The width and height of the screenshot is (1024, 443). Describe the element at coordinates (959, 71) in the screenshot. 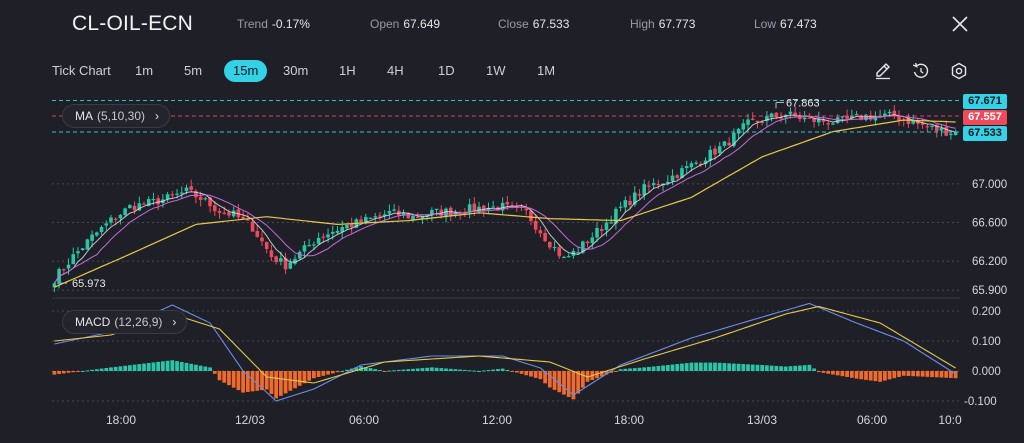

I see `settings-icon` at that location.